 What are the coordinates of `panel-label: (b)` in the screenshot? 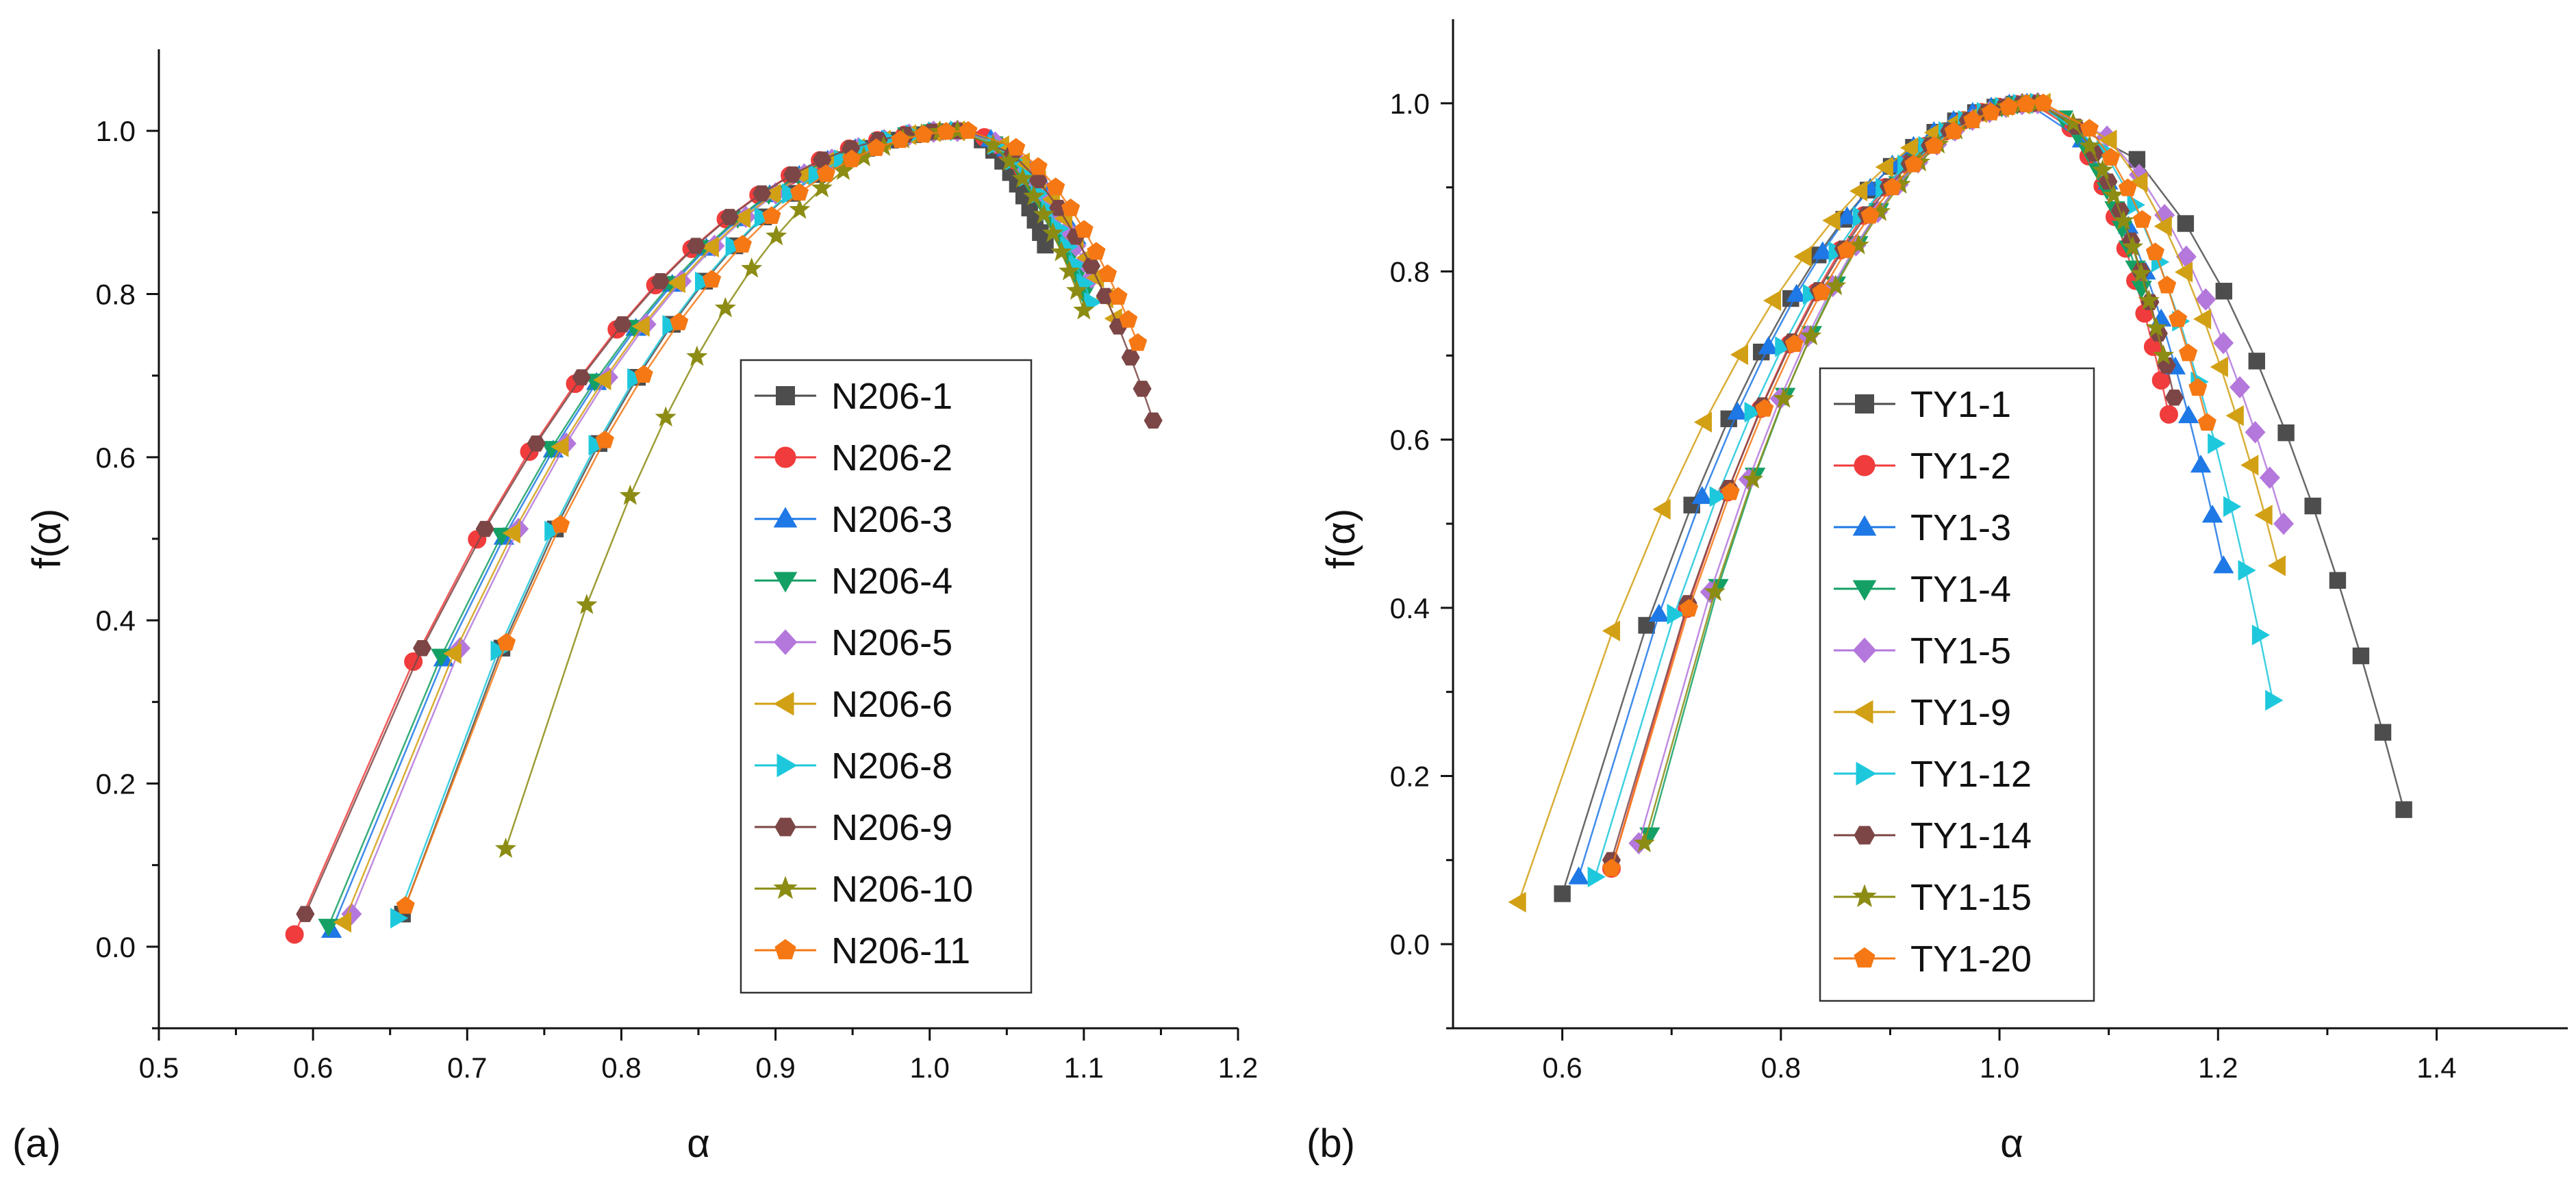 It's located at (1330, 1144).